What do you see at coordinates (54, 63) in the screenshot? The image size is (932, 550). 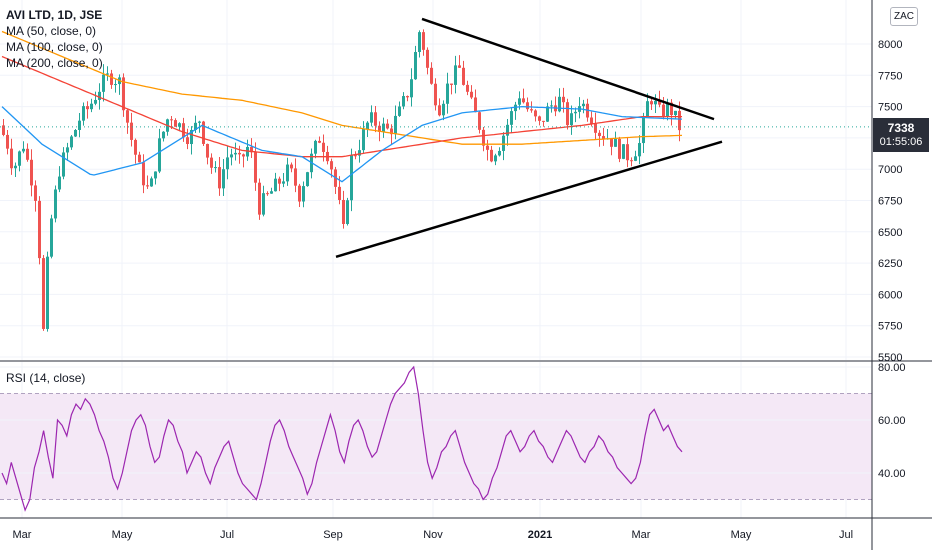 I see `ma200-label: MA (200, close, 0)` at bounding box center [54, 63].